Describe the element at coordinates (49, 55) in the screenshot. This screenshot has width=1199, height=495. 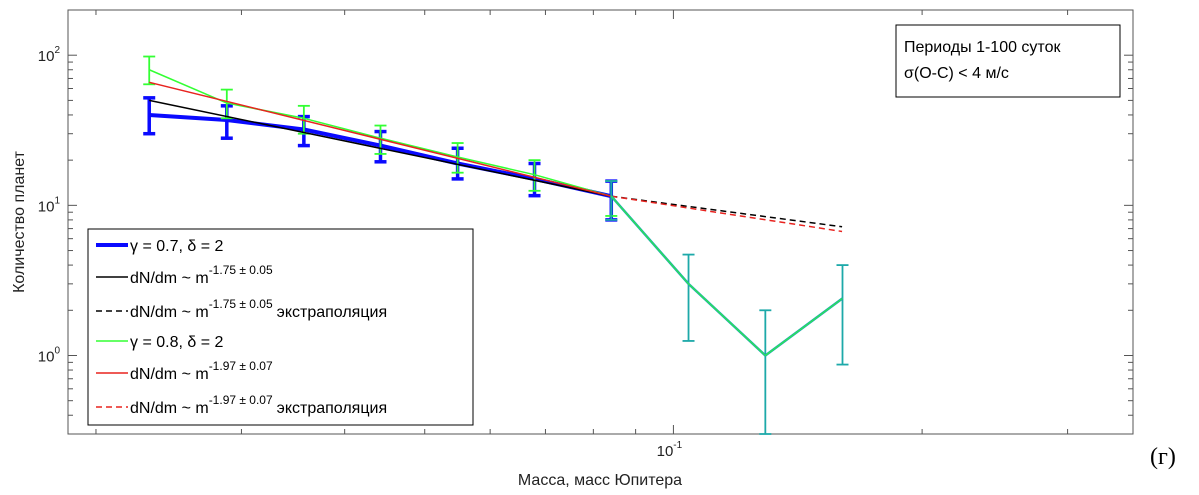
I see `y-tick-label: 10²` at that location.